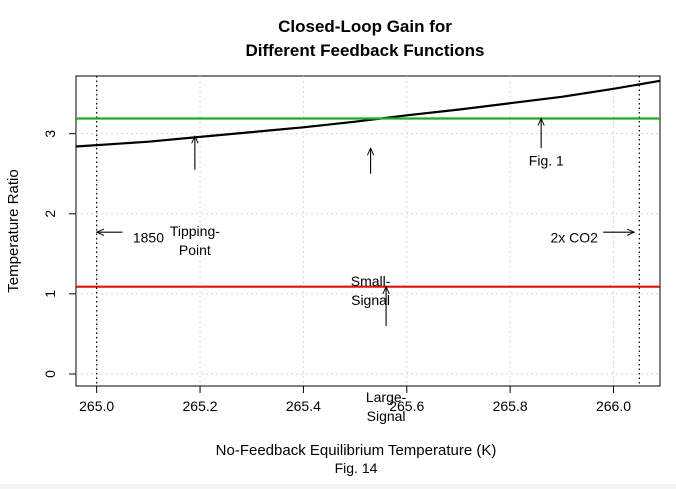  I want to click on chart-title: Closed-Loop Gain for, so click(365, 26).